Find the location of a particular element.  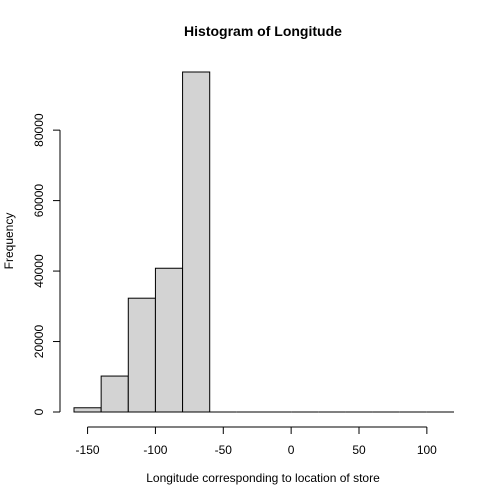

x-tick-label: -50 is located at coordinates (224, 450).